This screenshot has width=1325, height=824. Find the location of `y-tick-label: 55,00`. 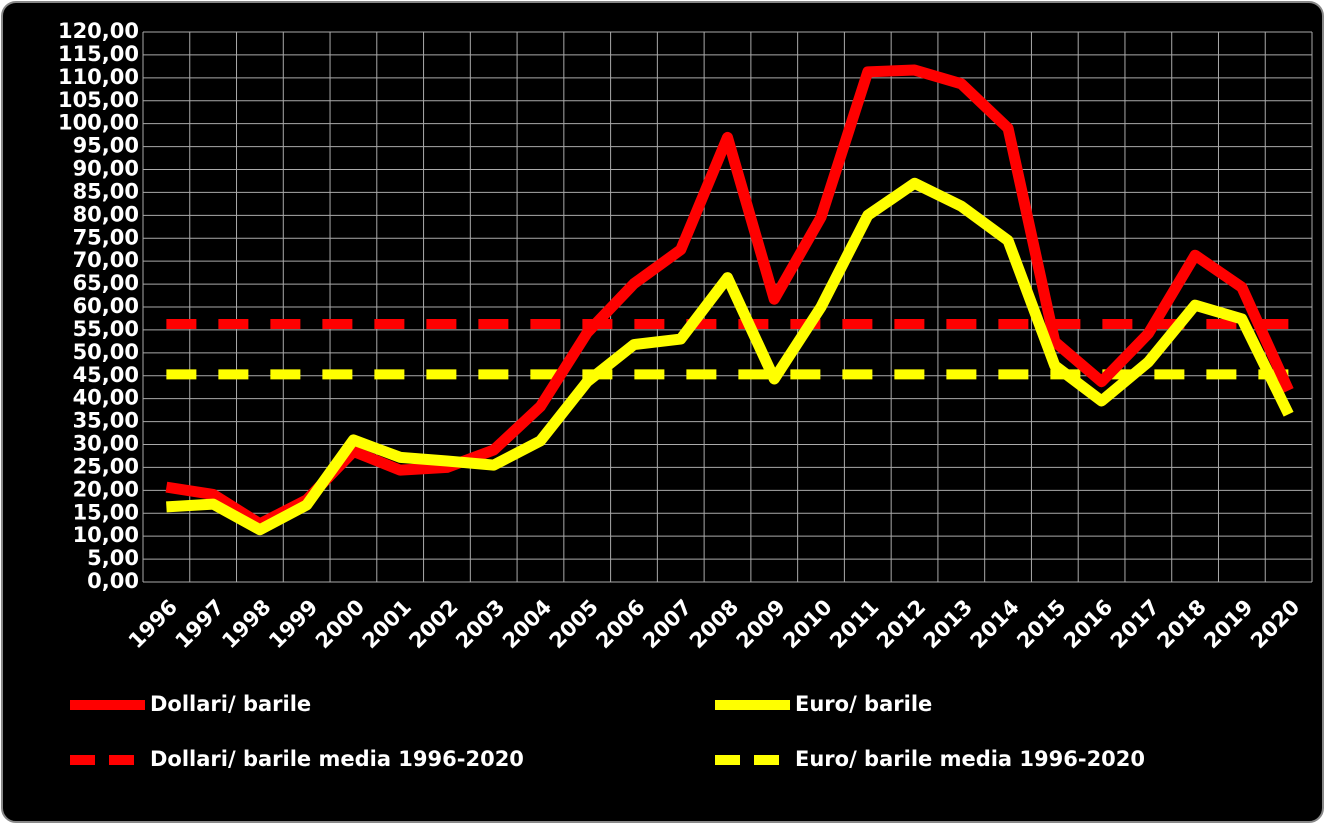

y-tick-label: 55,00 is located at coordinates (106, 329).